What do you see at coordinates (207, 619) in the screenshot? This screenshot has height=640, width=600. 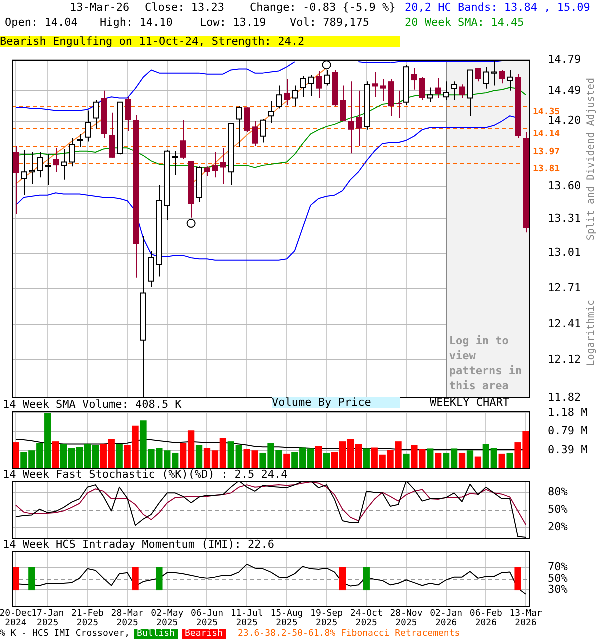 I see `x-tick-label: 06-Jun 2025` at bounding box center [207, 619].